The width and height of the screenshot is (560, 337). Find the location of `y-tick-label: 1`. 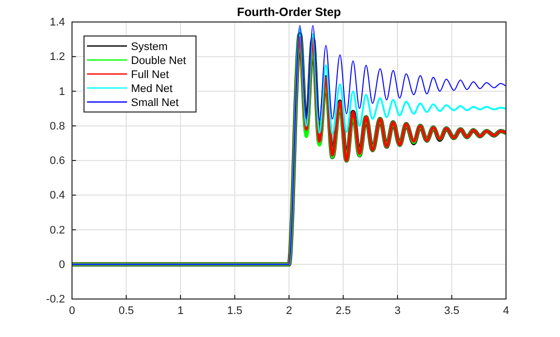

y-tick-label: 1 is located at coordinates (61, 92).